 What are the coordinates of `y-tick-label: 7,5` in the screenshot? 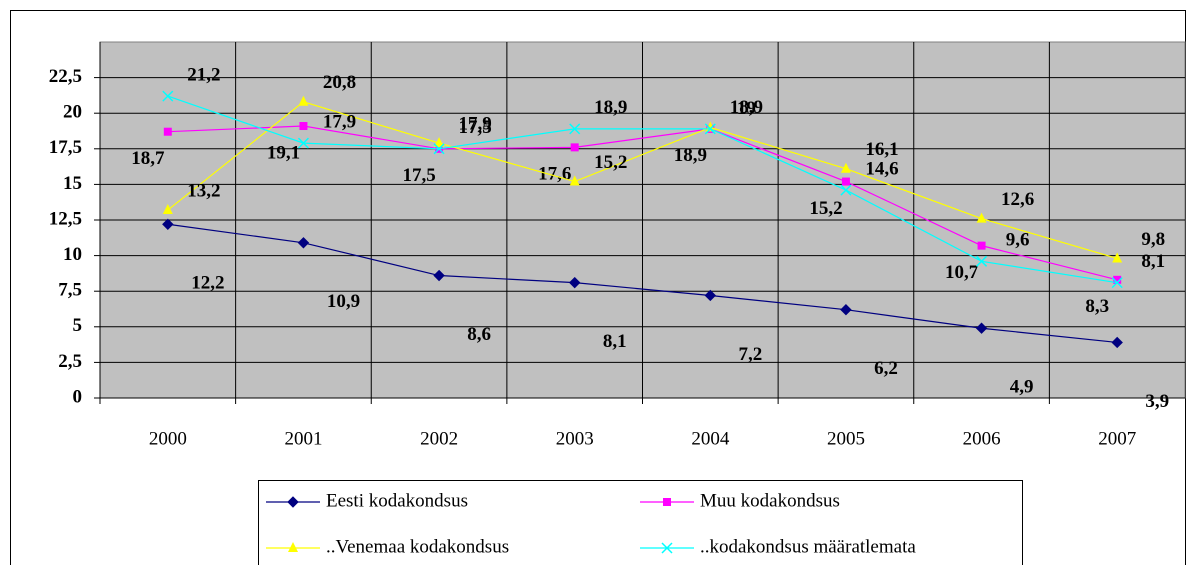 It's located at (70, 290).